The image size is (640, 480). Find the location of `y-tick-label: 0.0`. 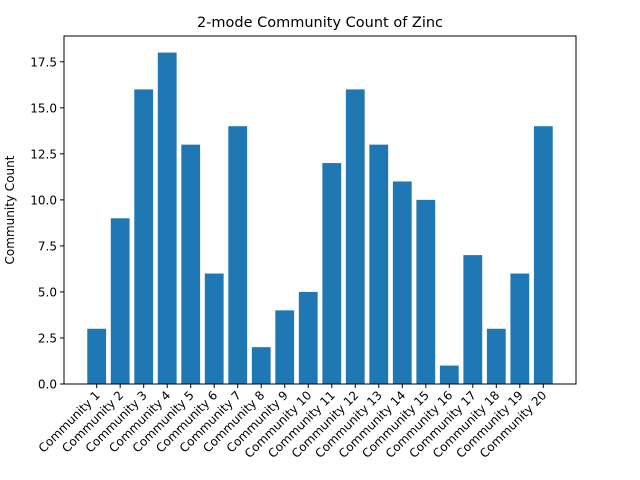

y-tick-label: 0.0 is located at coordinates (47, 385).